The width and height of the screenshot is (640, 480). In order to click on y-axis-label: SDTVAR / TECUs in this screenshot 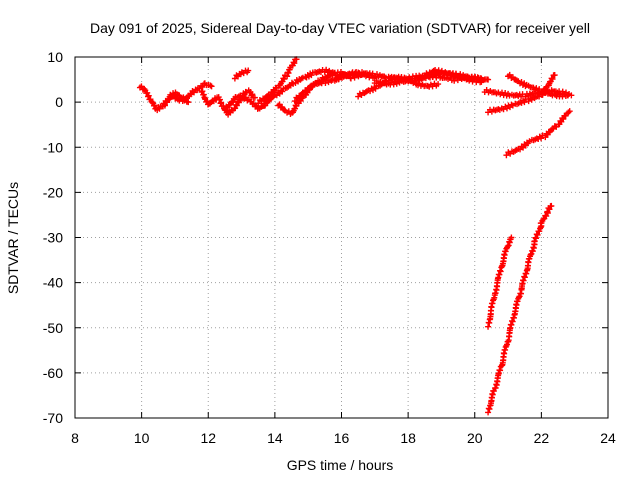, I will do `click(13, 238)`.